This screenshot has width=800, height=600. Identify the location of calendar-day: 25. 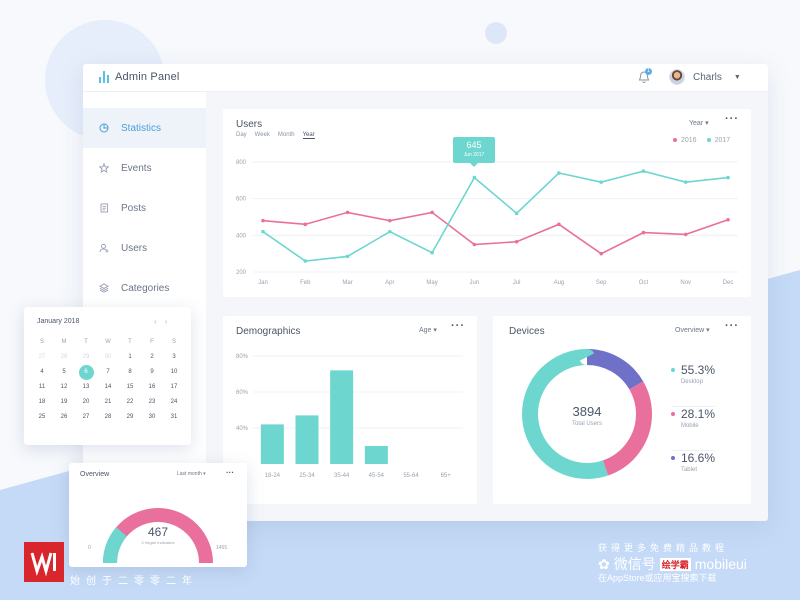
(42, 417).